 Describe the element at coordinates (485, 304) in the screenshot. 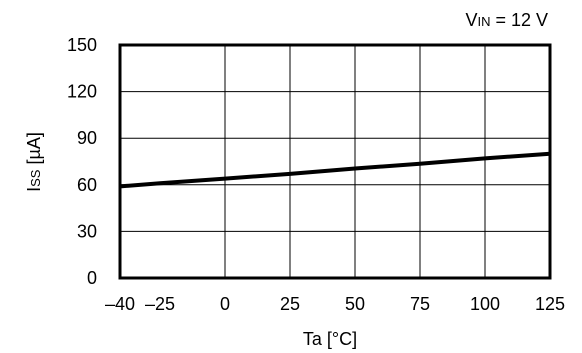

I see `x-tick-label: 100` at that location.